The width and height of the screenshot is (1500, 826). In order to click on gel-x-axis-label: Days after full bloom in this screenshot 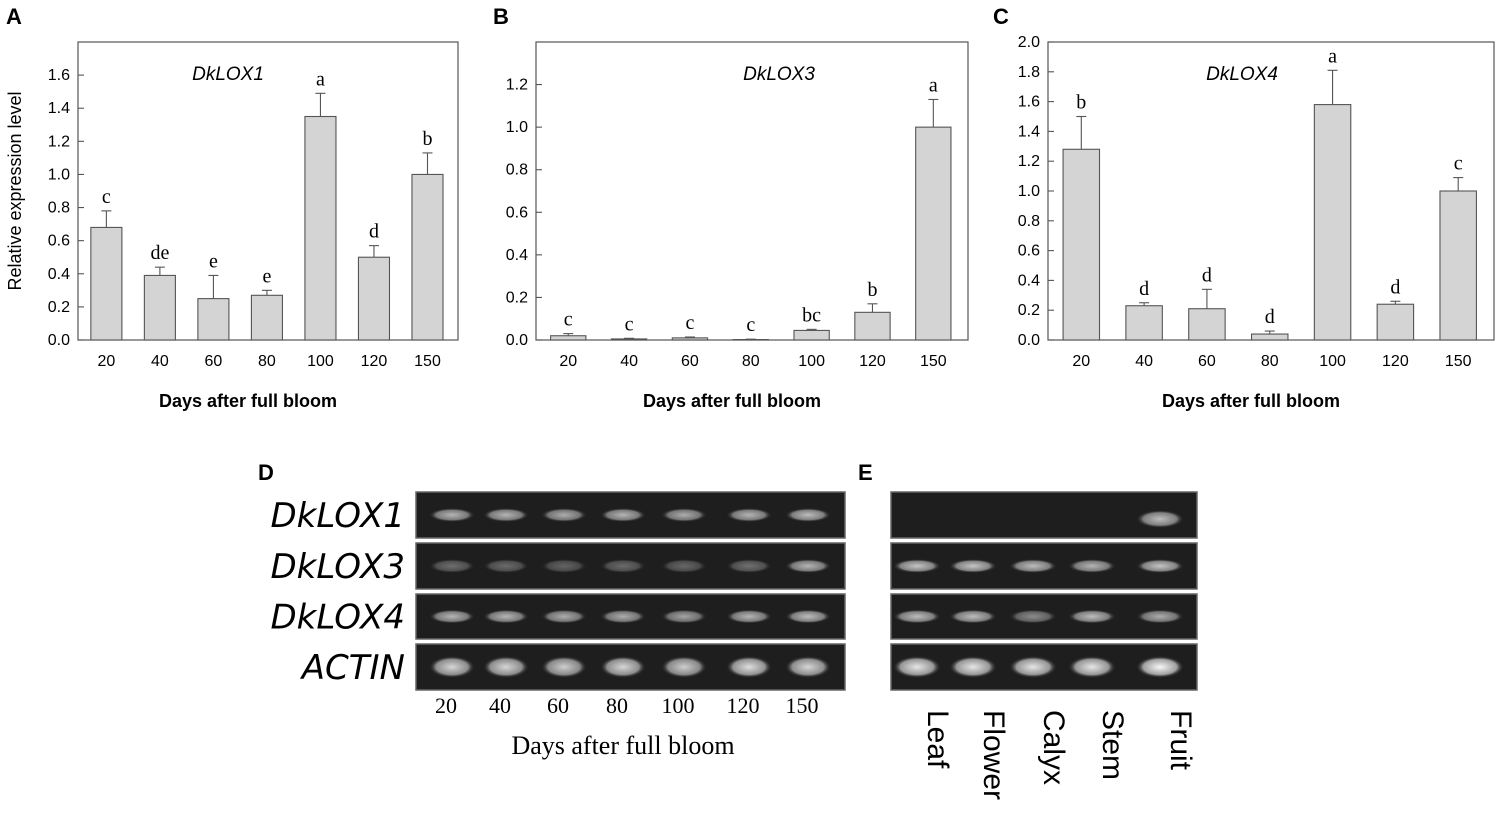, I will do `click(622, 745)`.